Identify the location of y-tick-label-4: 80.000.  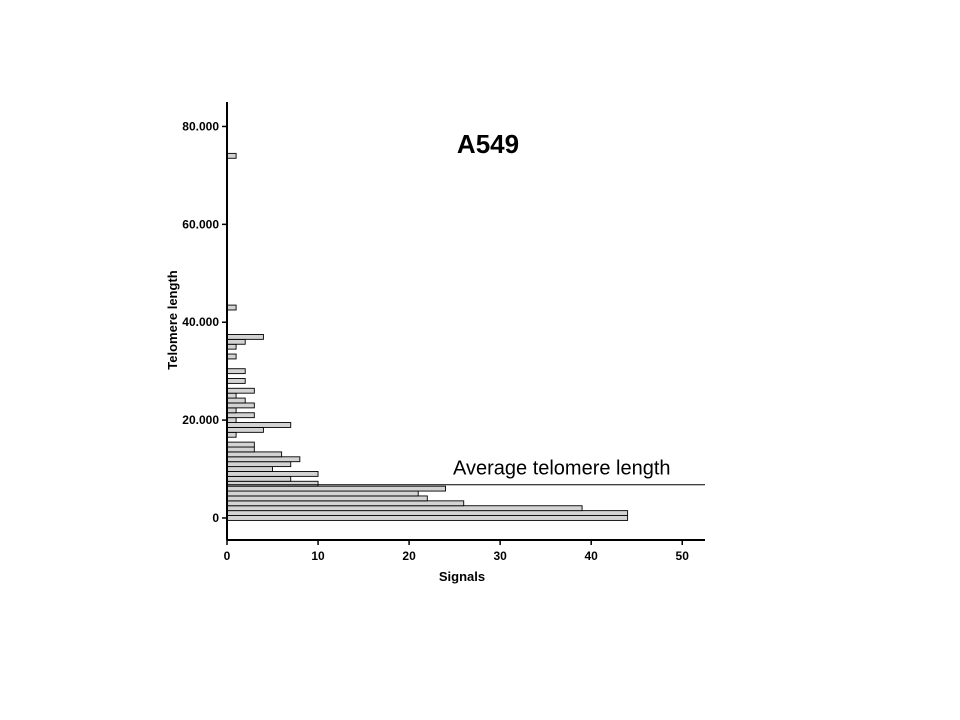
(200, 126).